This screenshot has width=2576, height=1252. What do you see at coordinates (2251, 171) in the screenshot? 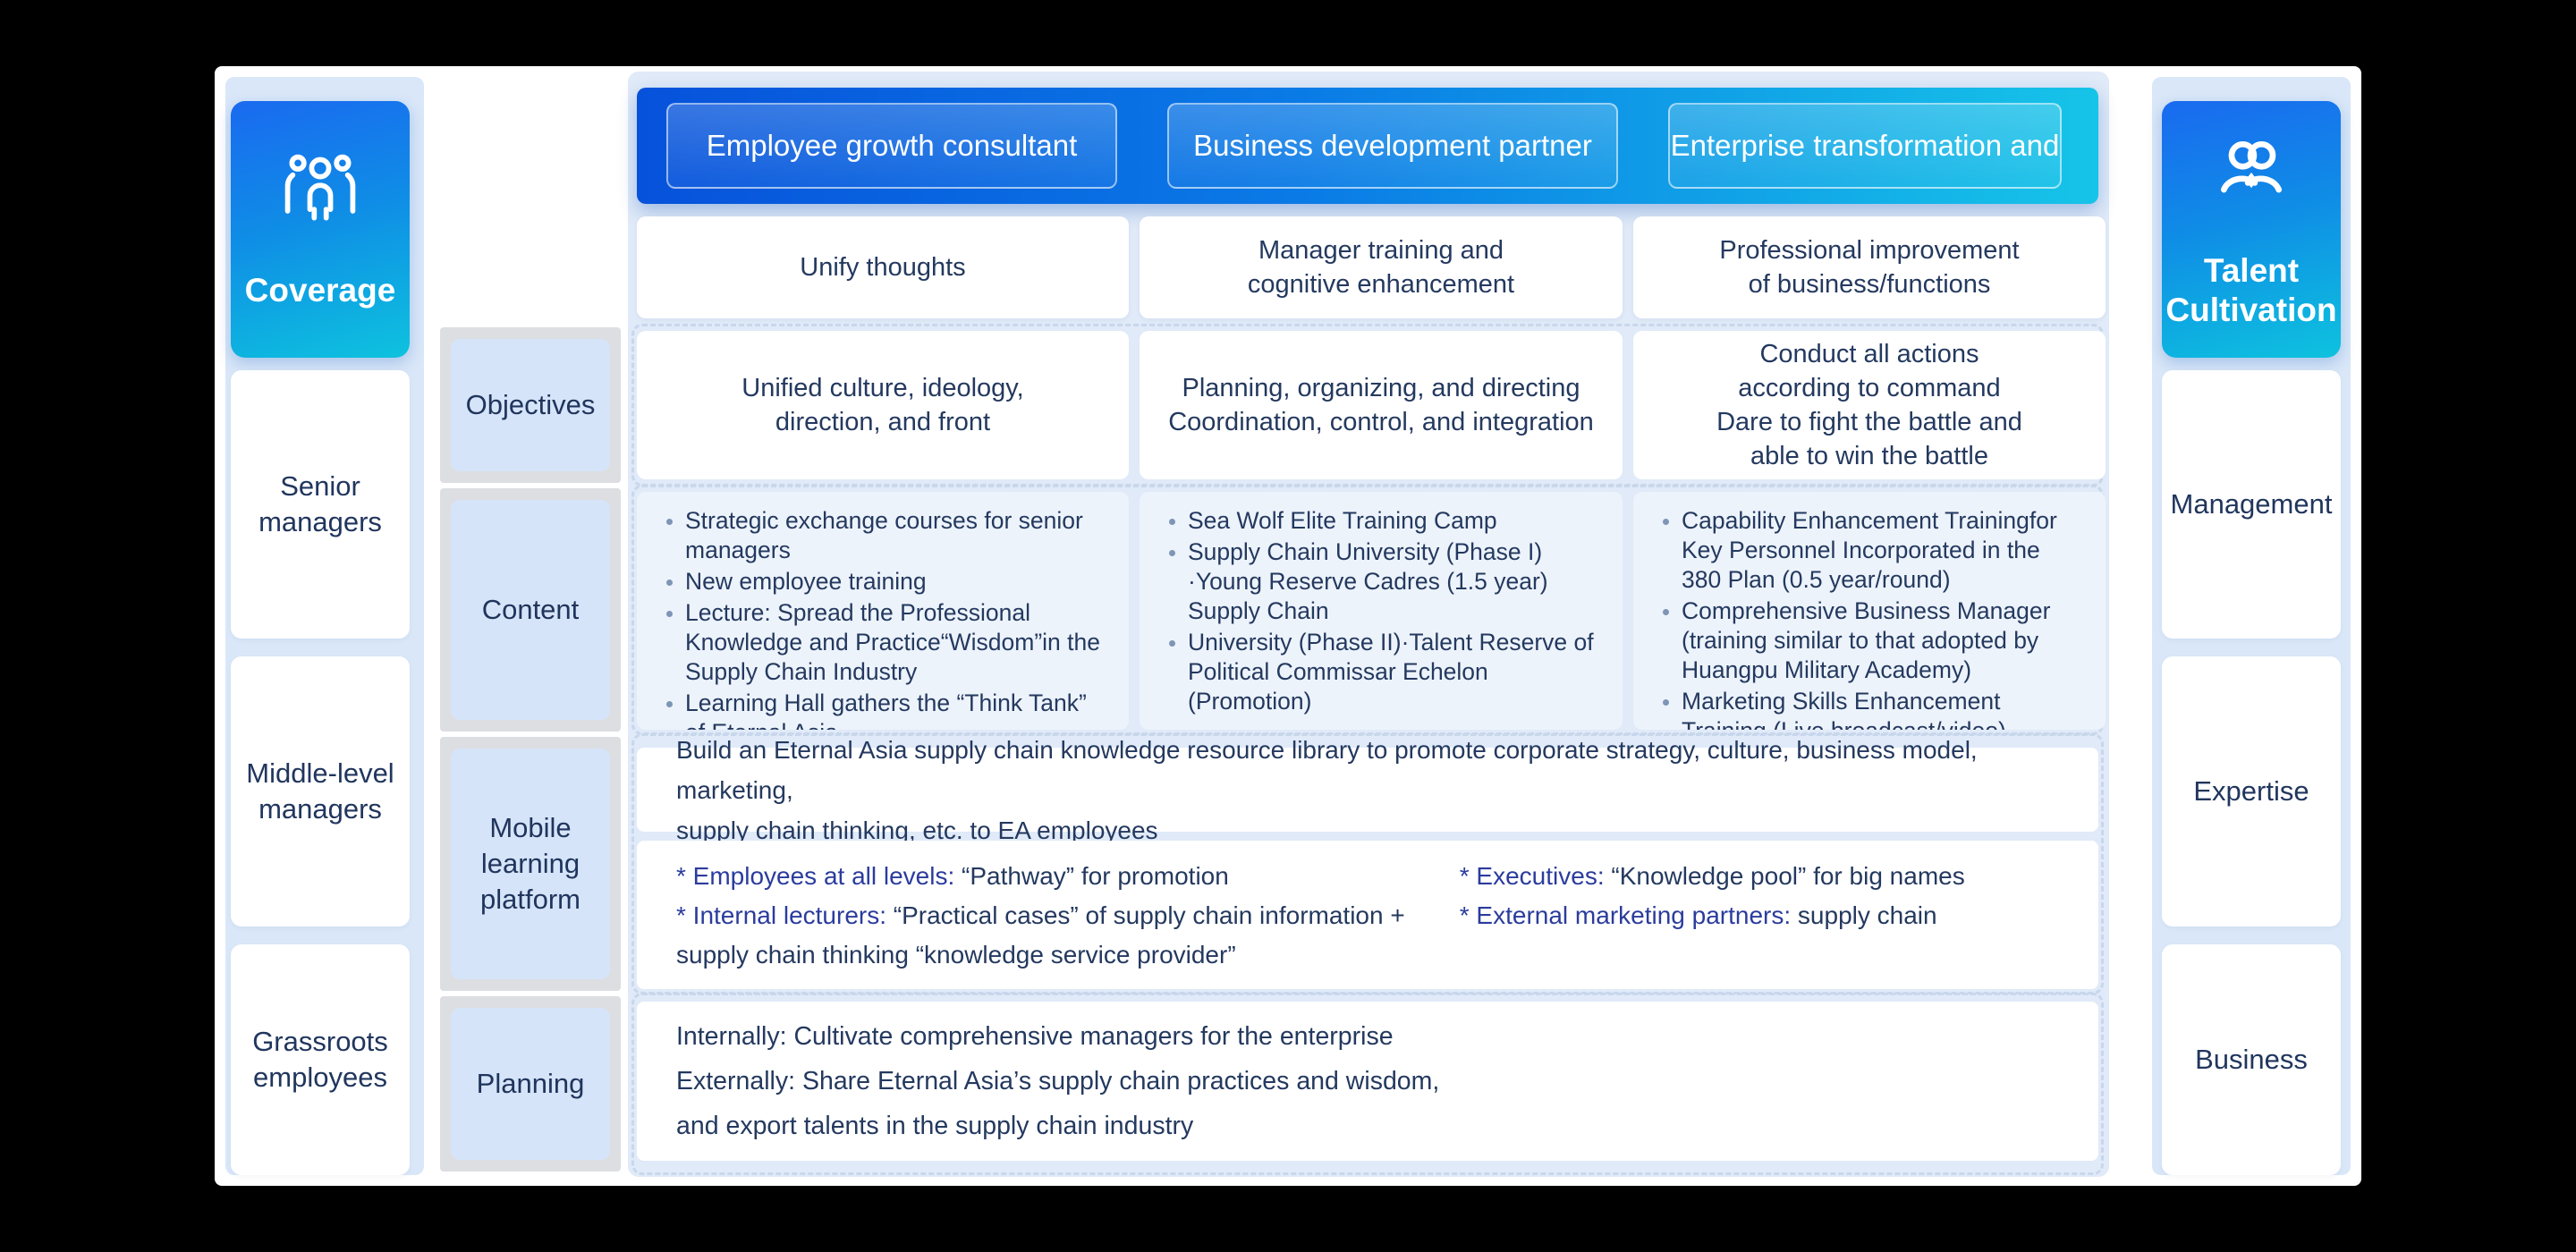
I see `two-users-icon` at bounding box center [2251, 171].